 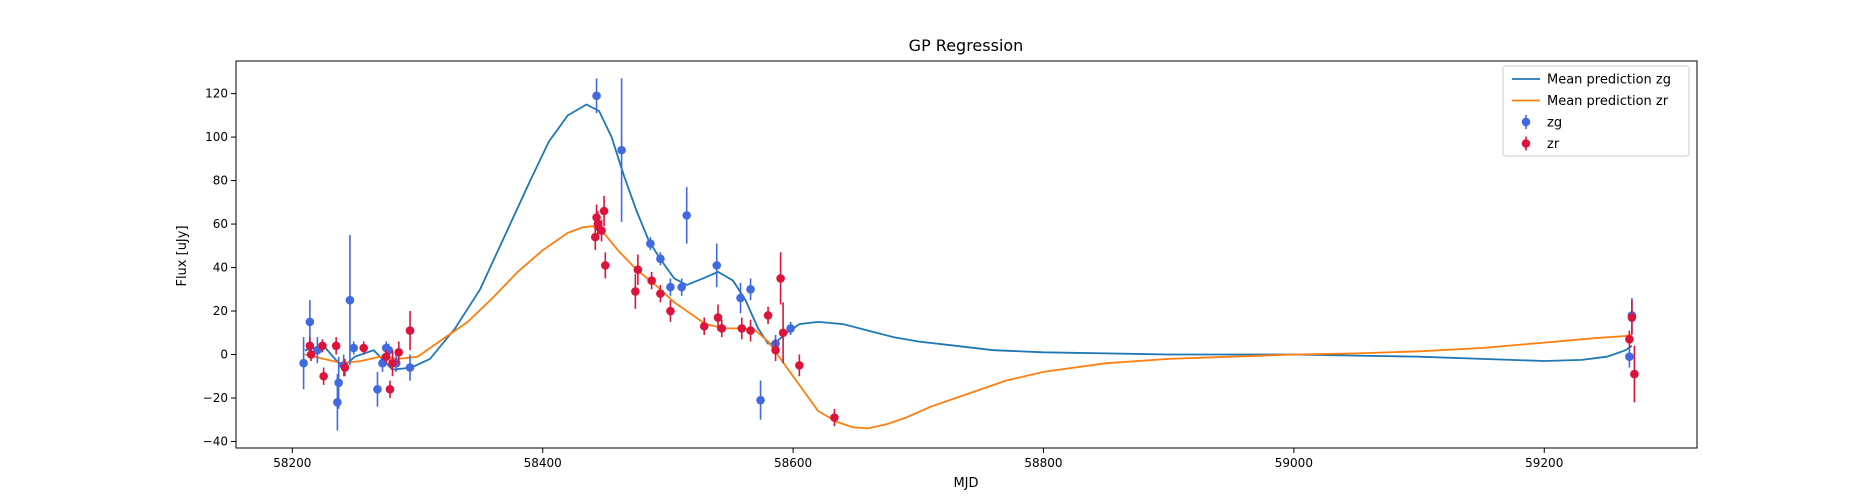 I want to click on legend-label-zr: zr, so click(x=1553, y=144).